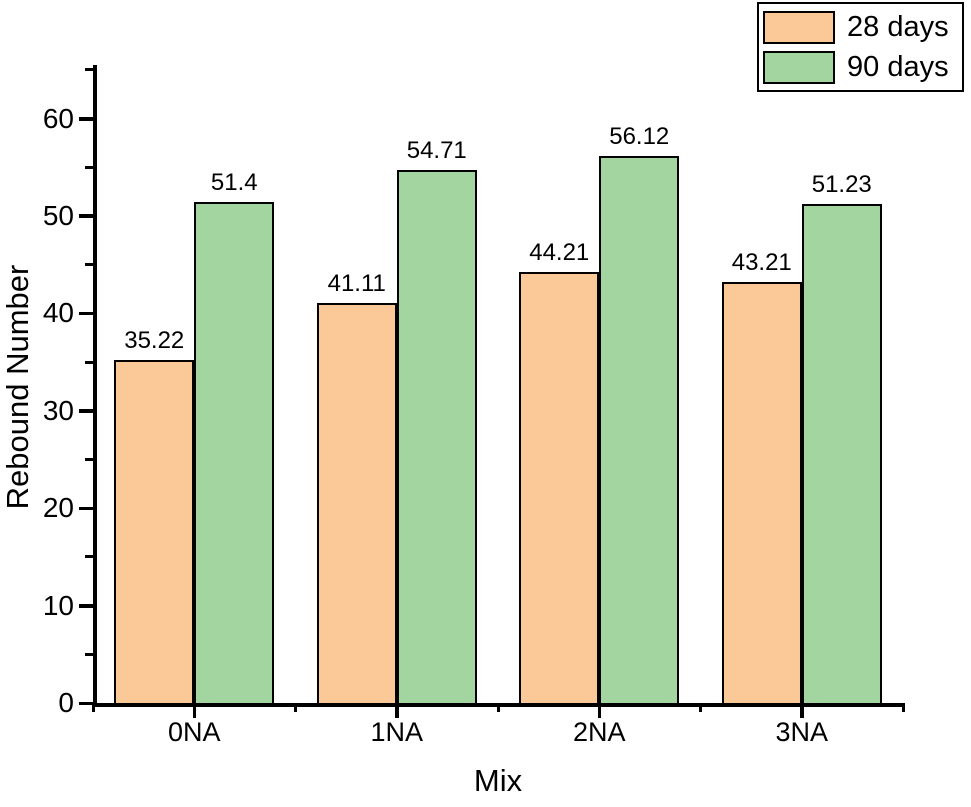  I want to click on bar-value-label: 43.21, so click(761, 263).